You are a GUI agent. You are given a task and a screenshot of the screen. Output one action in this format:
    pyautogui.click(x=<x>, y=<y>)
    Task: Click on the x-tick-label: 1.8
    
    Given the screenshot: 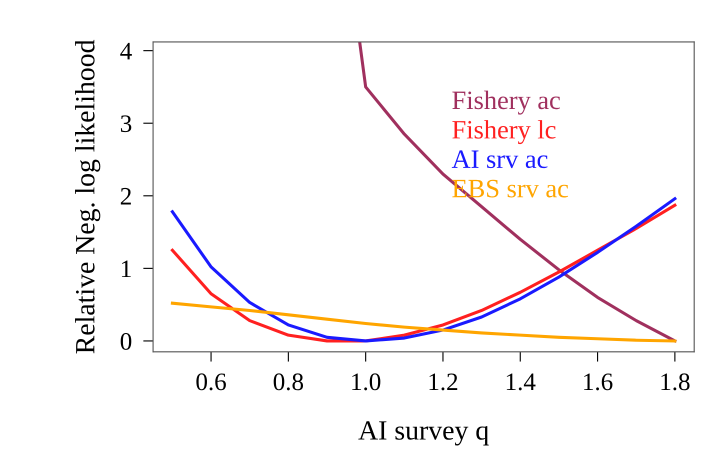 What is the action you would take?
    pyautogui.click(x=675, y=381)
    